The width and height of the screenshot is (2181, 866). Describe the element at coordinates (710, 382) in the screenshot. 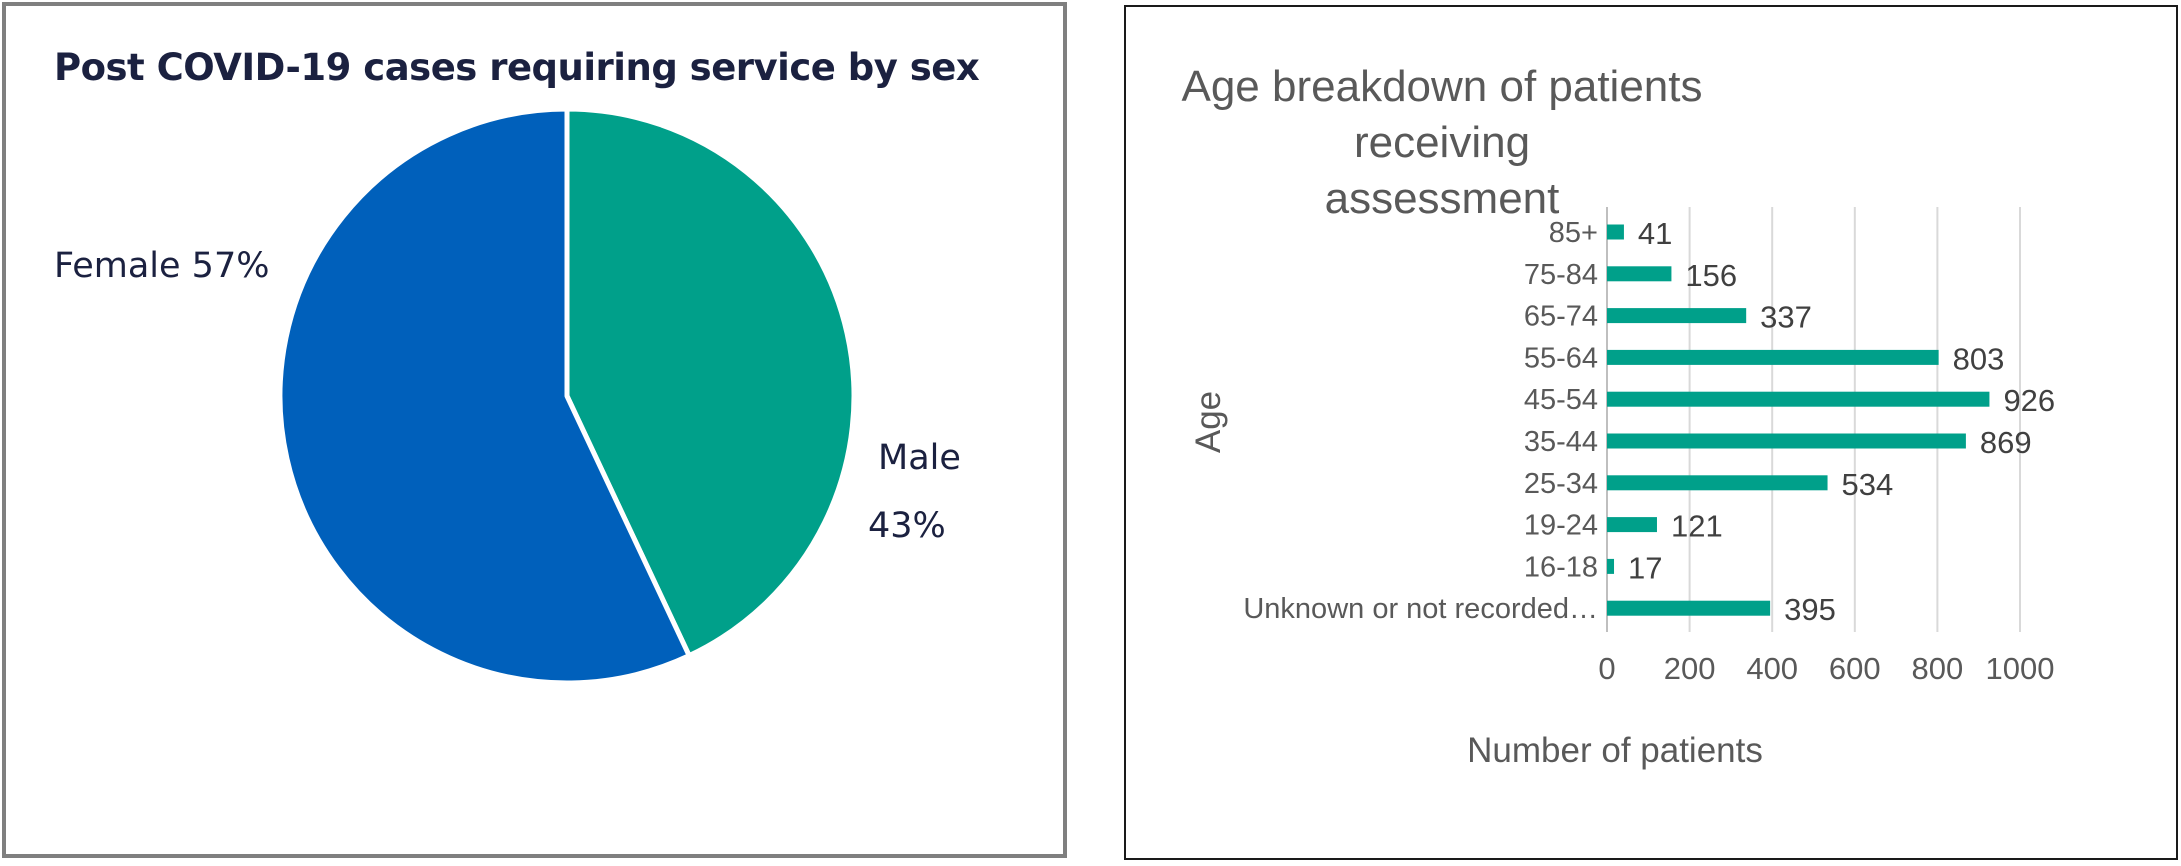

I see `pie-slice-male` at that location.